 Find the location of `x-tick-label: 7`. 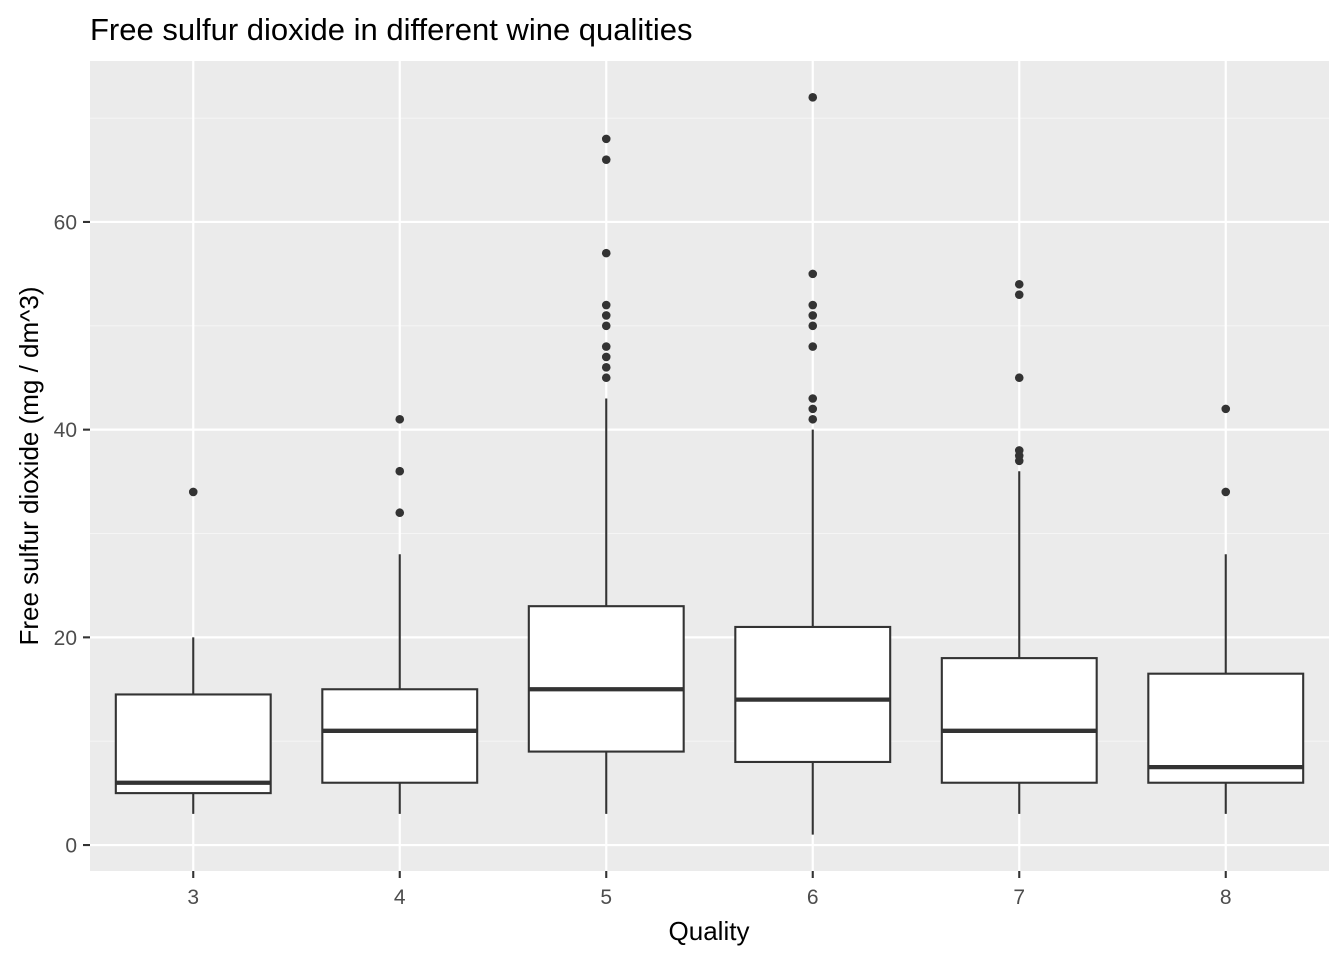

x-tick-label: 7 is located at coordinates (1019, 897).